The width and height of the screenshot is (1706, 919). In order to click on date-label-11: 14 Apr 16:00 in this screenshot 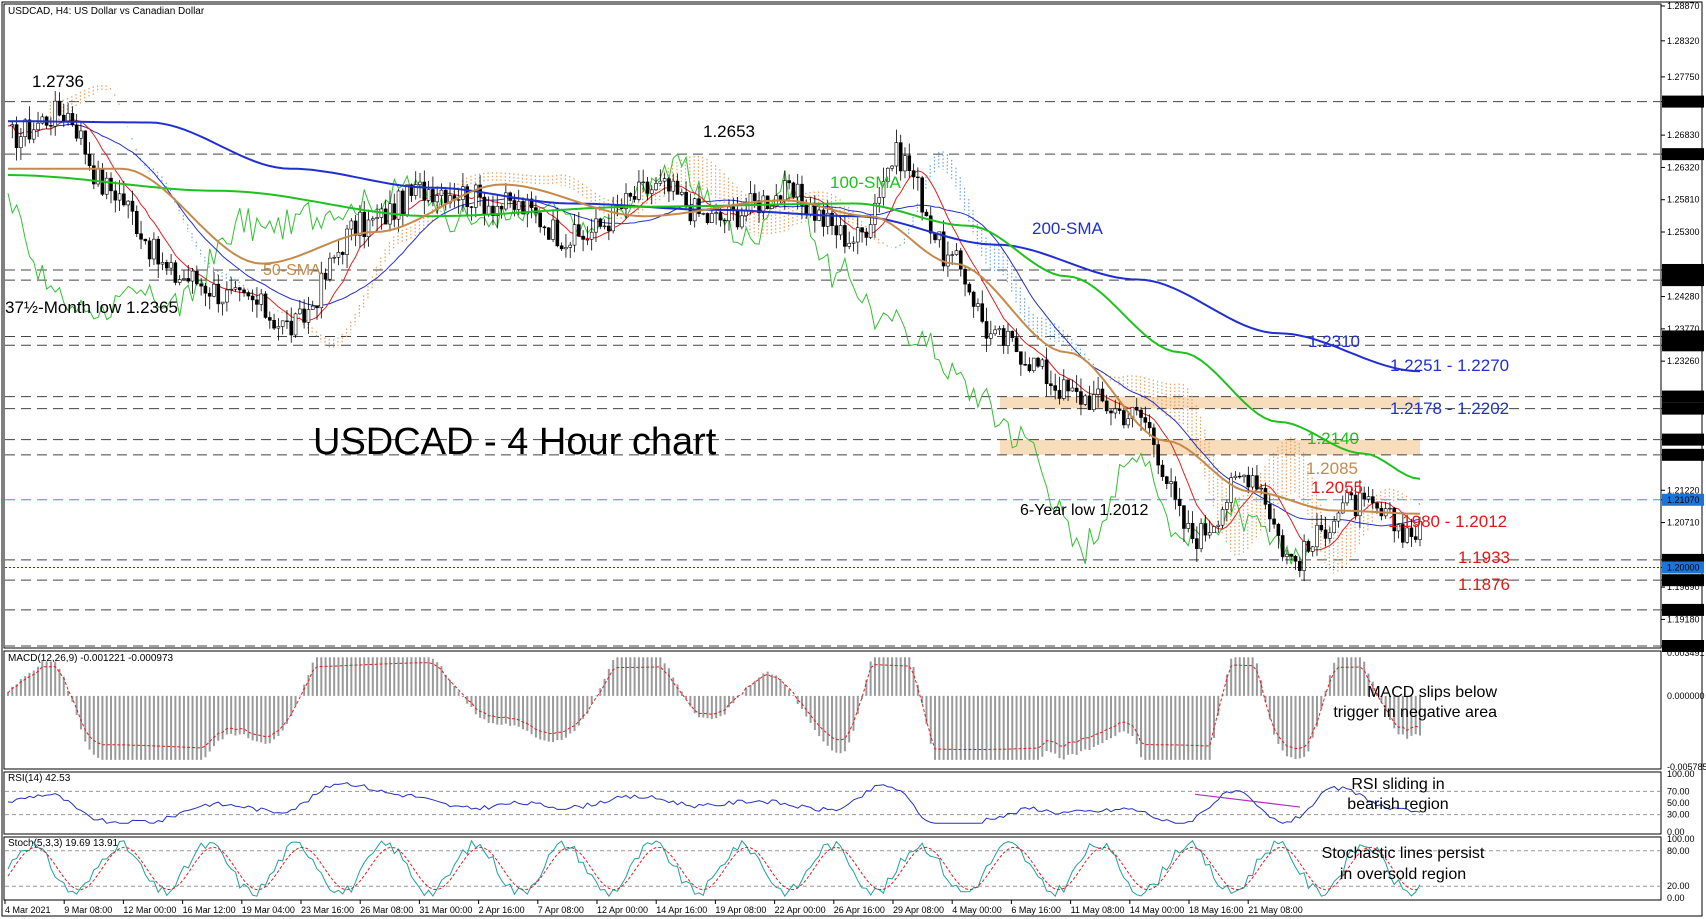, I will do `click(681, 910)`.